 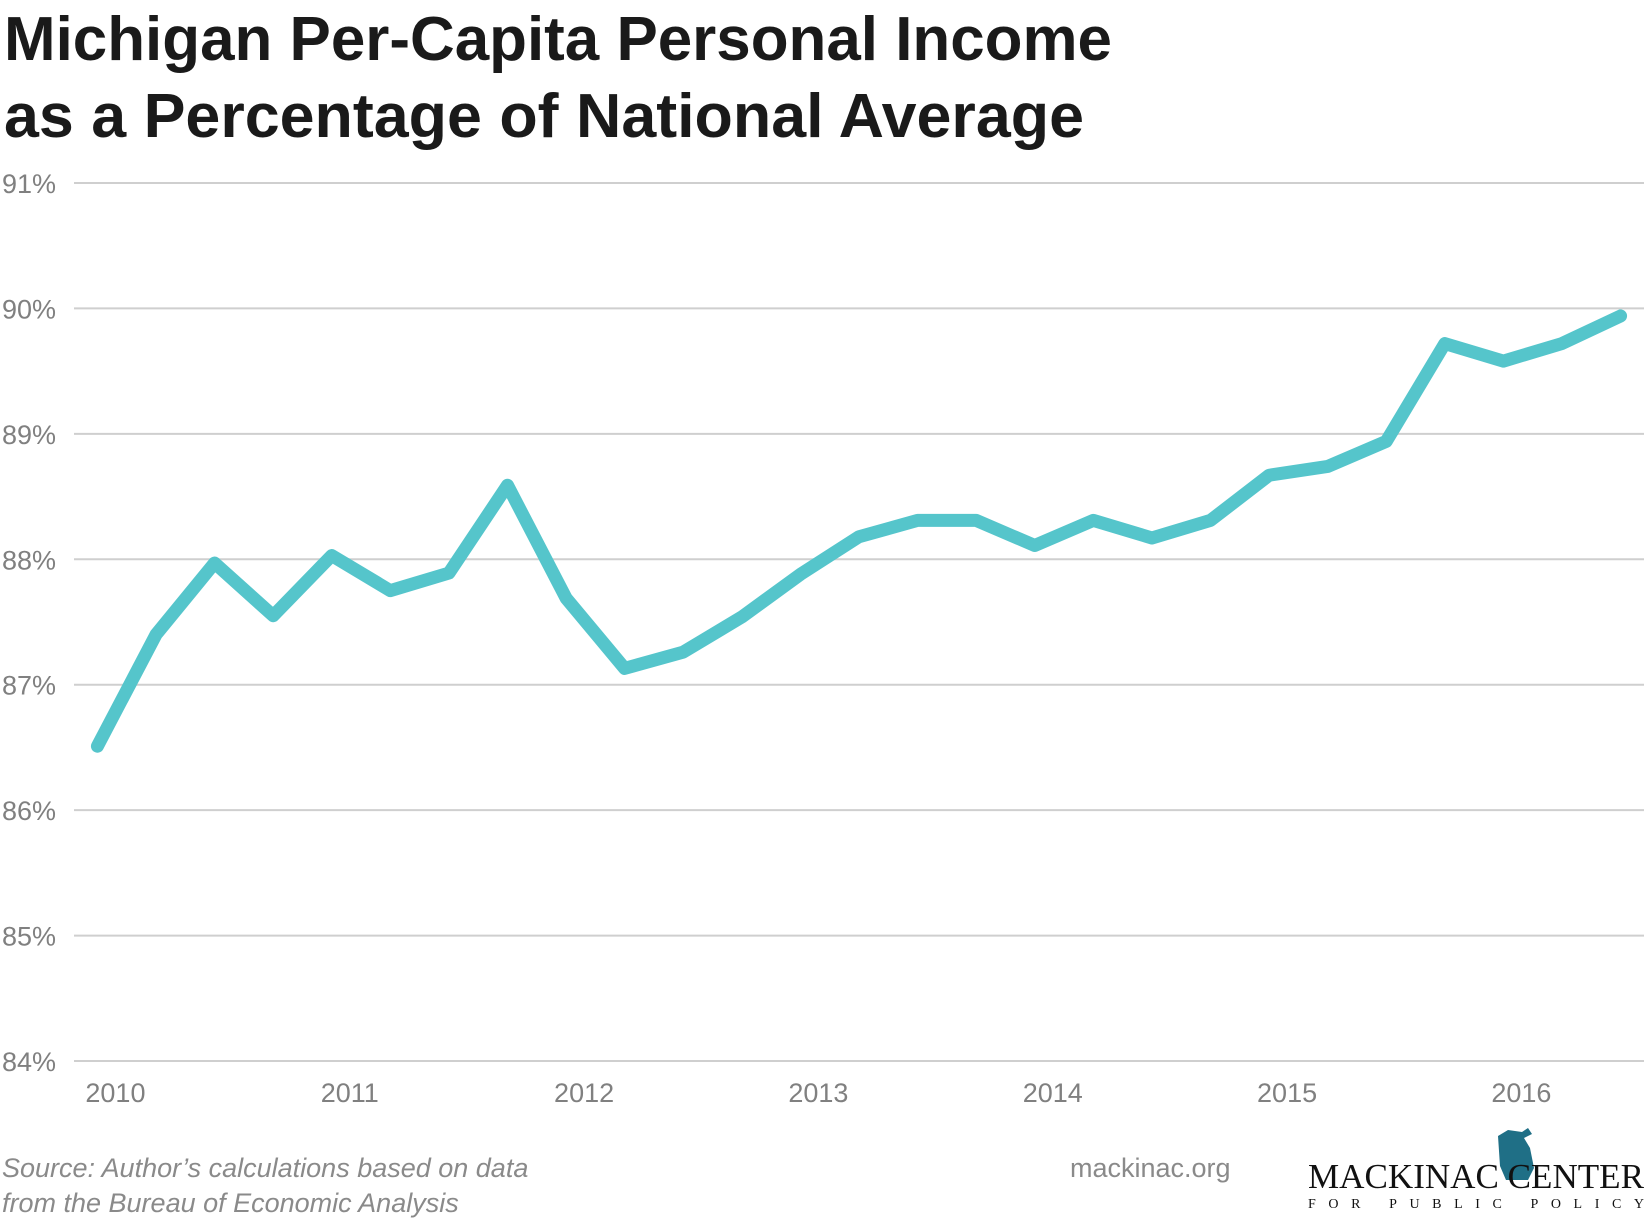 What do you see at coordinates (1150, 1168) in the screenshot?
I see `website: mackinac.org` at bounding box center [1150, 1168].